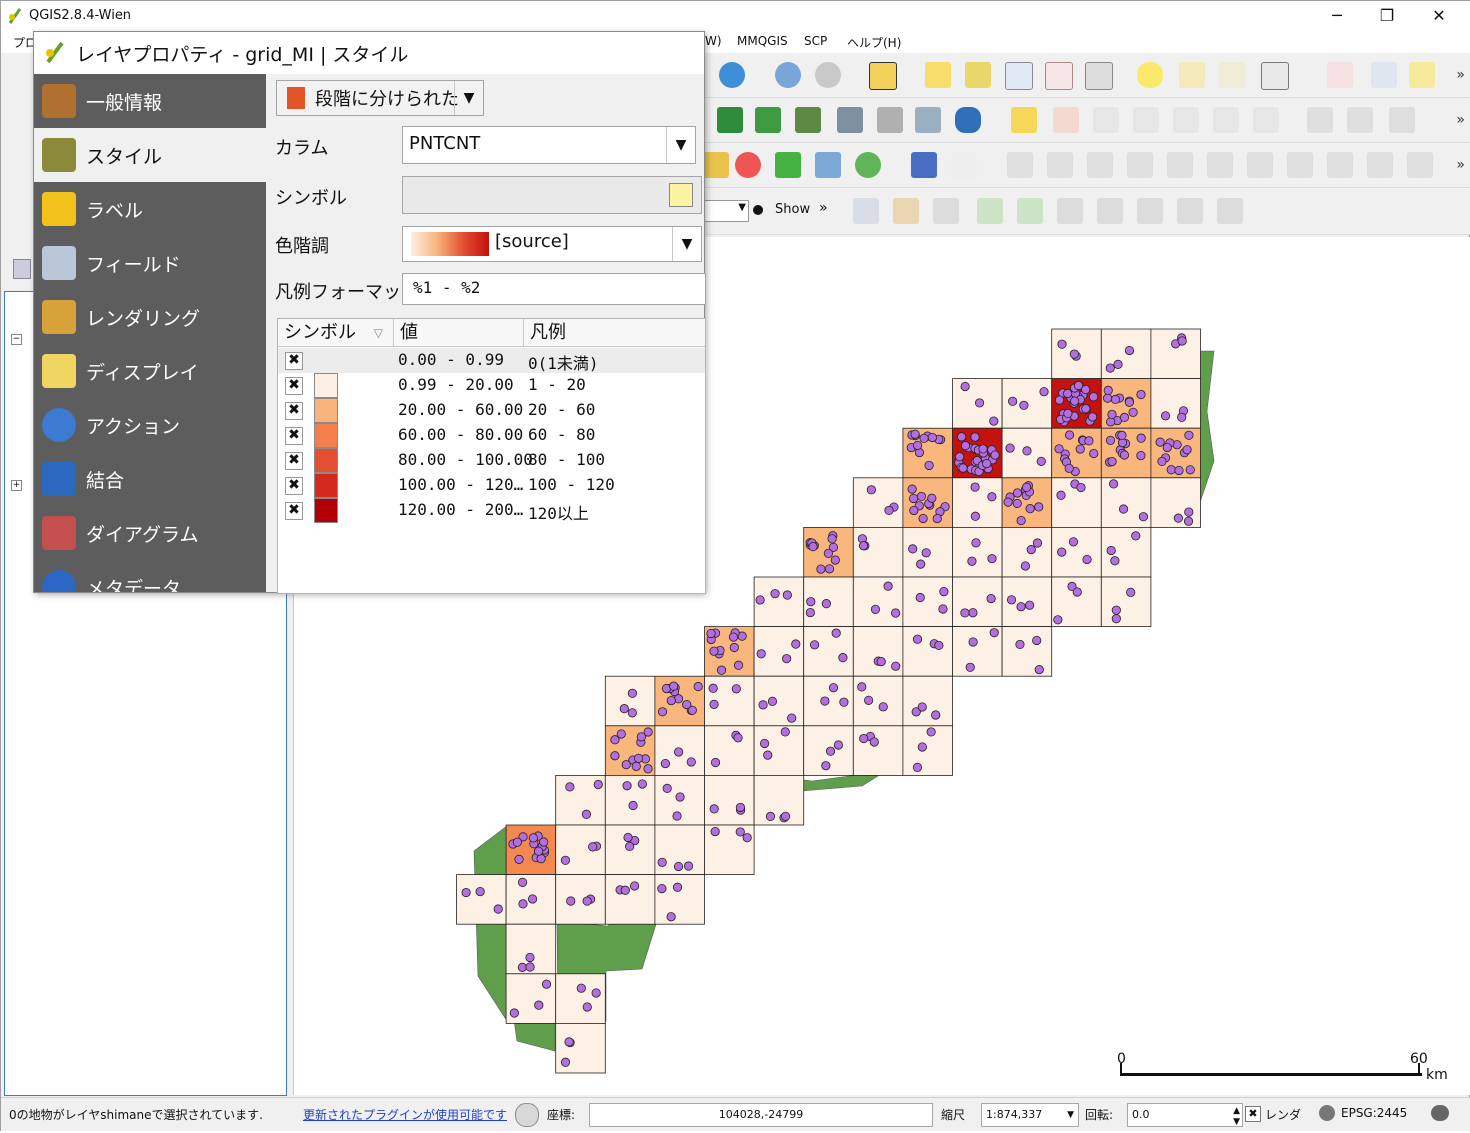 The image size is (1470, 1133). What do you see at coordinates (1070, 1115) in the screenshot?
I see `scale-dropdown-arrow-icon: ▼` at bounding box center [1070, 1115].